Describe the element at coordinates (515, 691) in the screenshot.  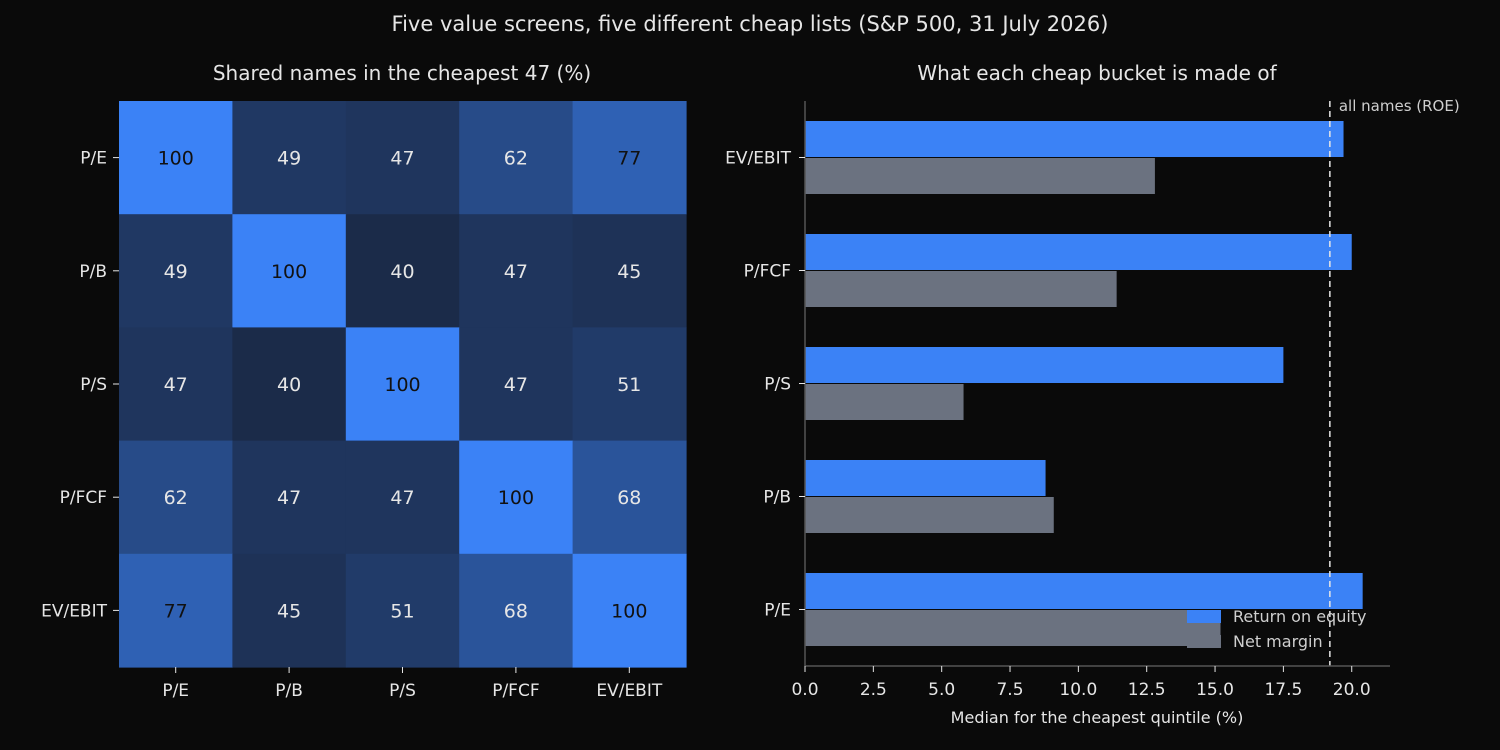
I see `x-tick-label: P/FCF` at that location.